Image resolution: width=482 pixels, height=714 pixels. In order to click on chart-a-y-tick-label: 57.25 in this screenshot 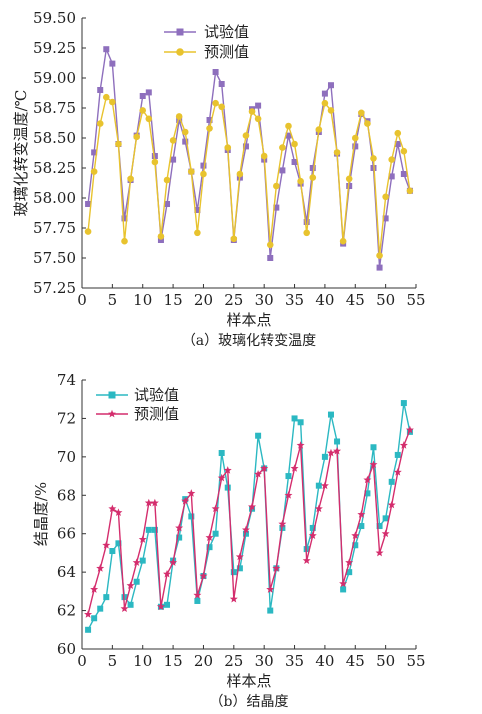, I will do `click(54, 288)`.